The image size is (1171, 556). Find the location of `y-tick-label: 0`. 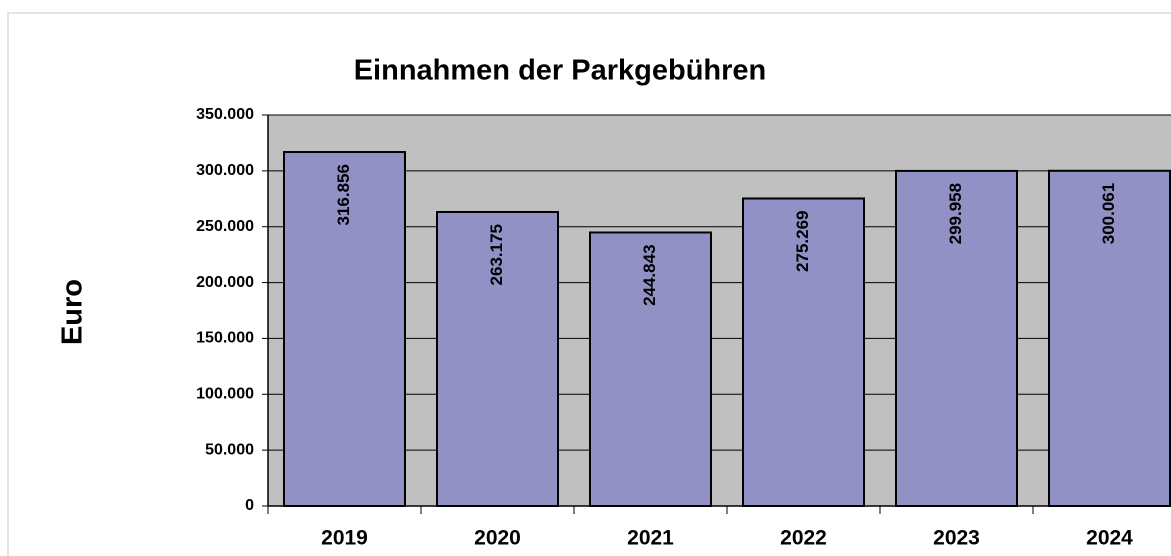

y-tick-label: 0 is located at coordinates (249, 505).